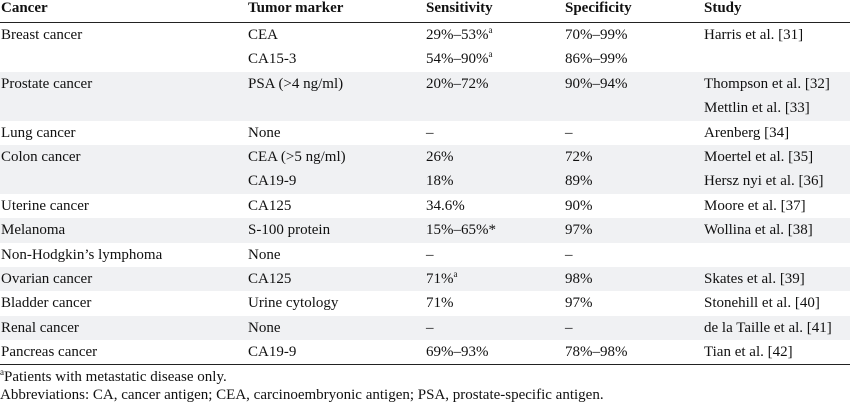  I want to click on cell-cancer: Colon cancer, so click(124, 157).